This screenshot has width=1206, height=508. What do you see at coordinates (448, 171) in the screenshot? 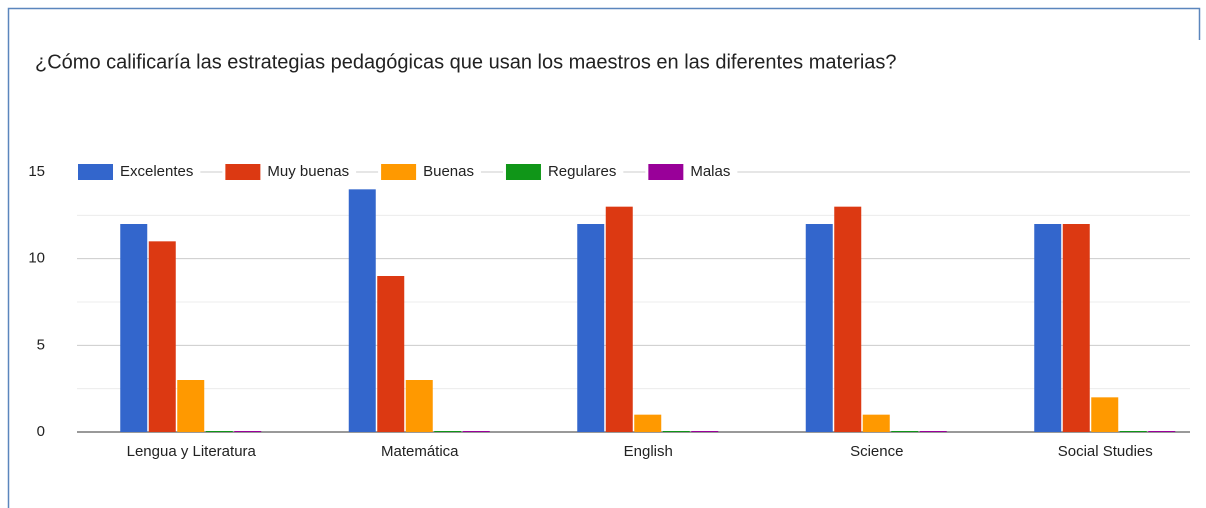
I see `legend-label: Buenas` at bounding box center [448, 171].